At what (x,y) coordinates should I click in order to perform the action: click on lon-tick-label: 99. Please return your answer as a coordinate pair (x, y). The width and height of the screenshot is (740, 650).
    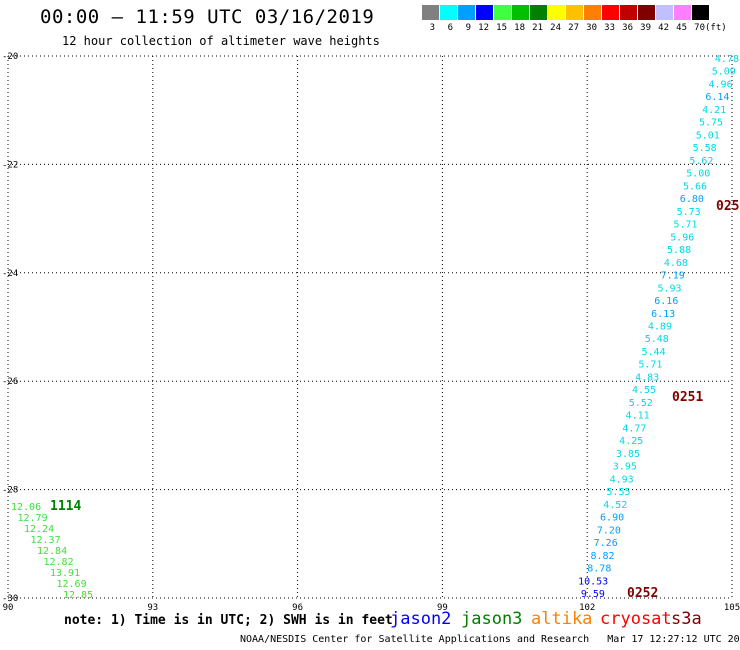
    Looking at the image, I should click on (442, 606).